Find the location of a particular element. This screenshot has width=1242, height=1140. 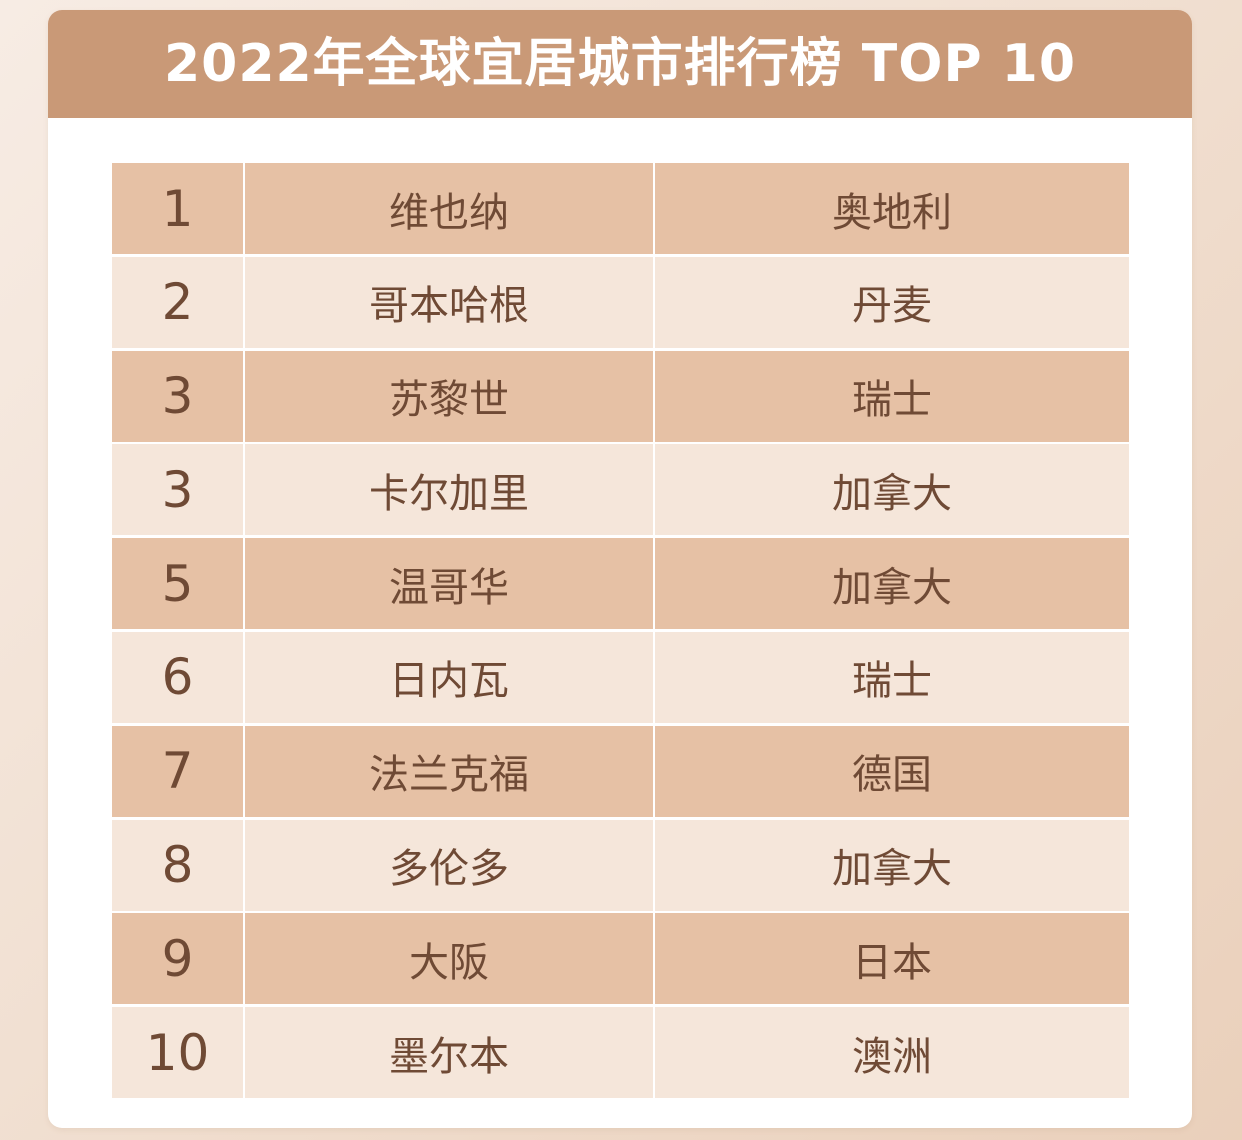

table-row: 3 卡尔加里 加拿大 is located at coordinates (620, 490).